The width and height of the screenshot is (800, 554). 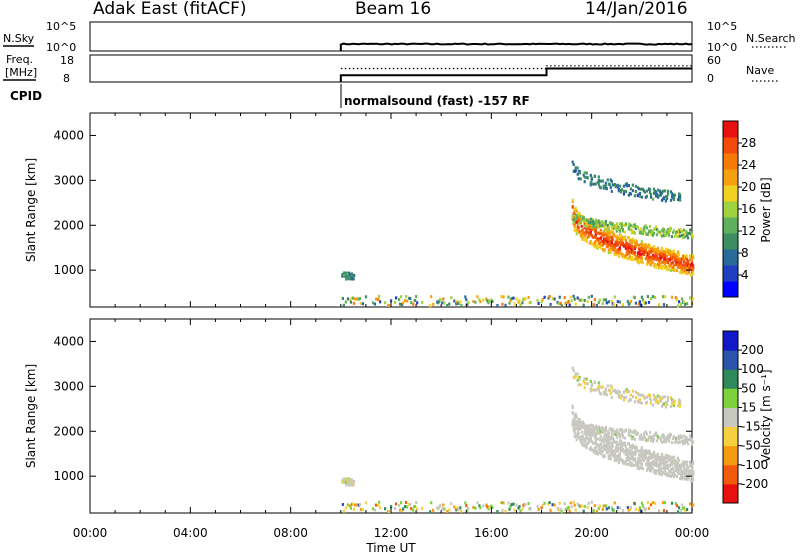 What do you see at coordinates (68, 431) in the screenshot?
I see `range-tick-label: 2000` at bounding box center [68, 431].